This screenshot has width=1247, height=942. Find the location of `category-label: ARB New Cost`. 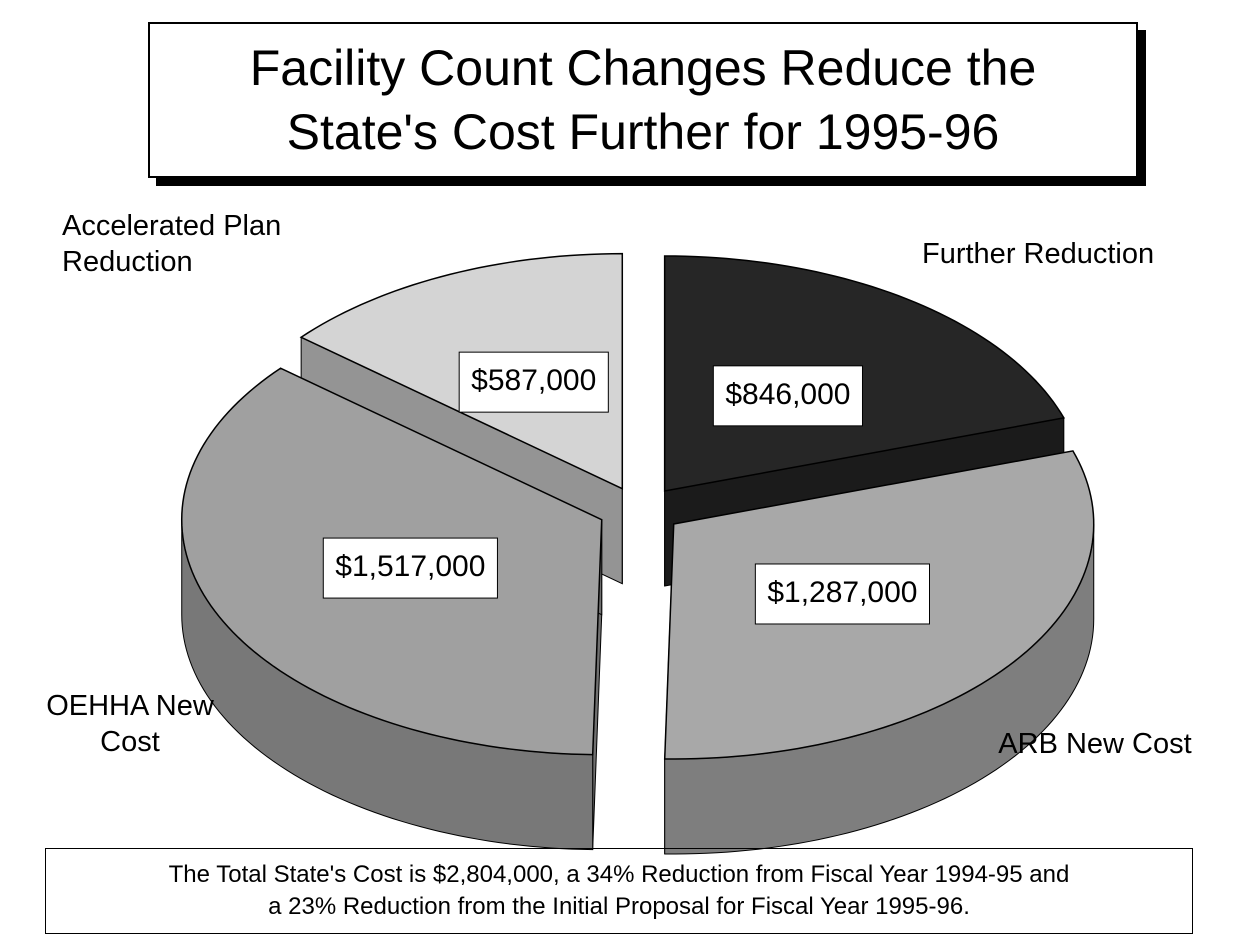

category-label: ARB New Cost is located at coordinates (1095, 744).